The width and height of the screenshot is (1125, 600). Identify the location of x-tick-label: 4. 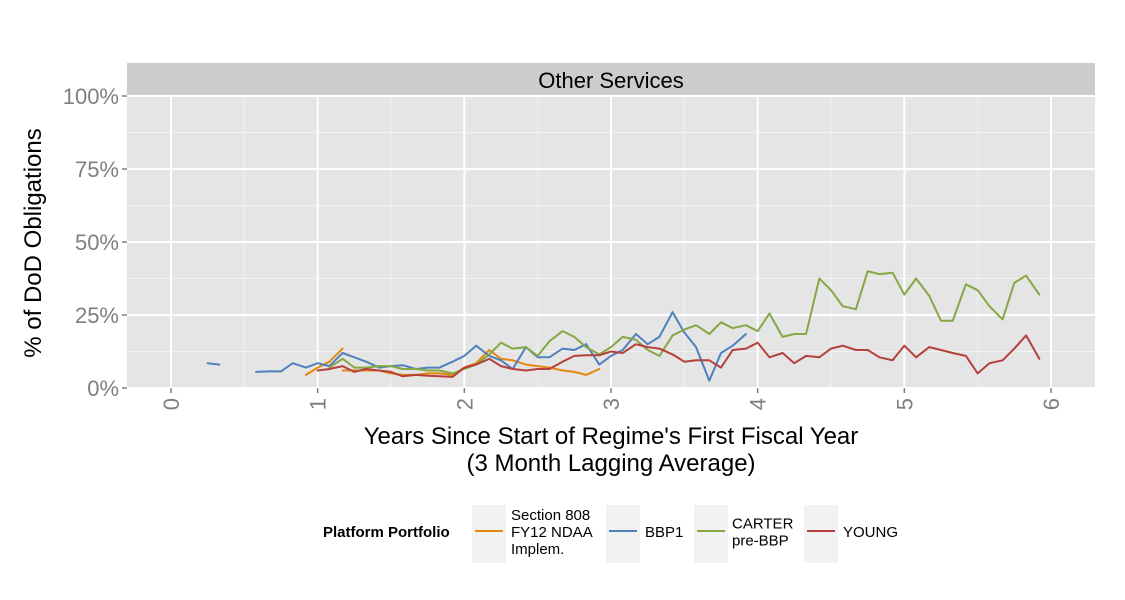
(758, 404).